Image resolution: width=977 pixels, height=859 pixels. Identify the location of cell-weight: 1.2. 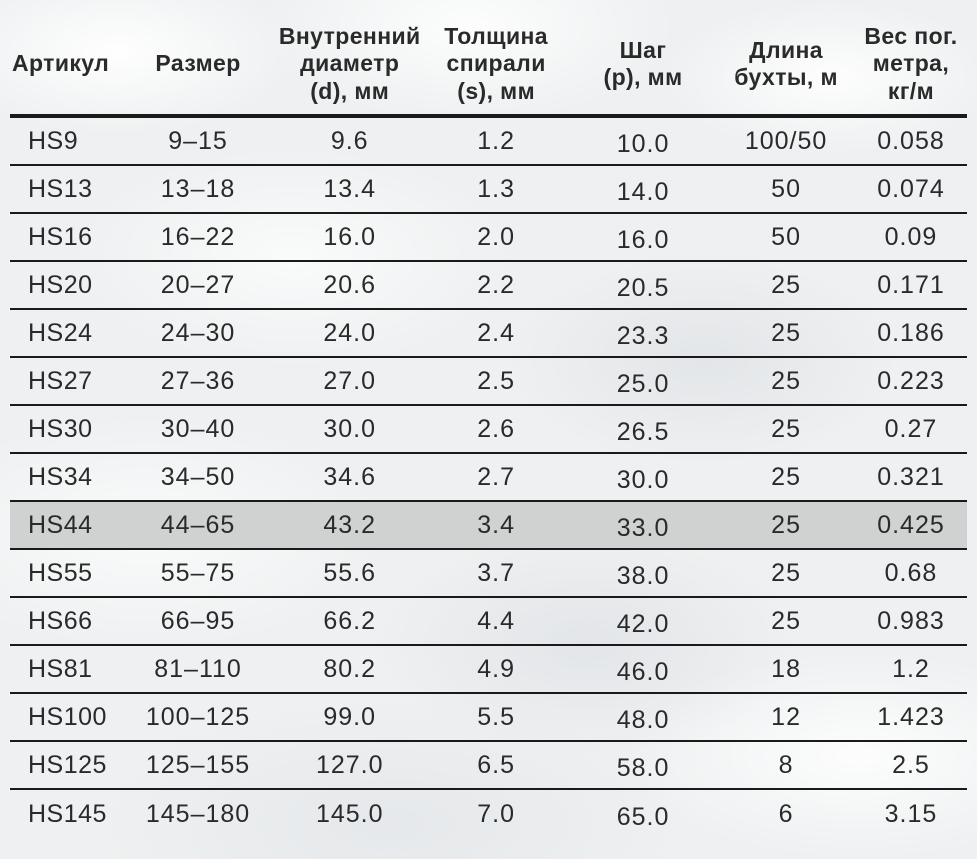
(911, 668).